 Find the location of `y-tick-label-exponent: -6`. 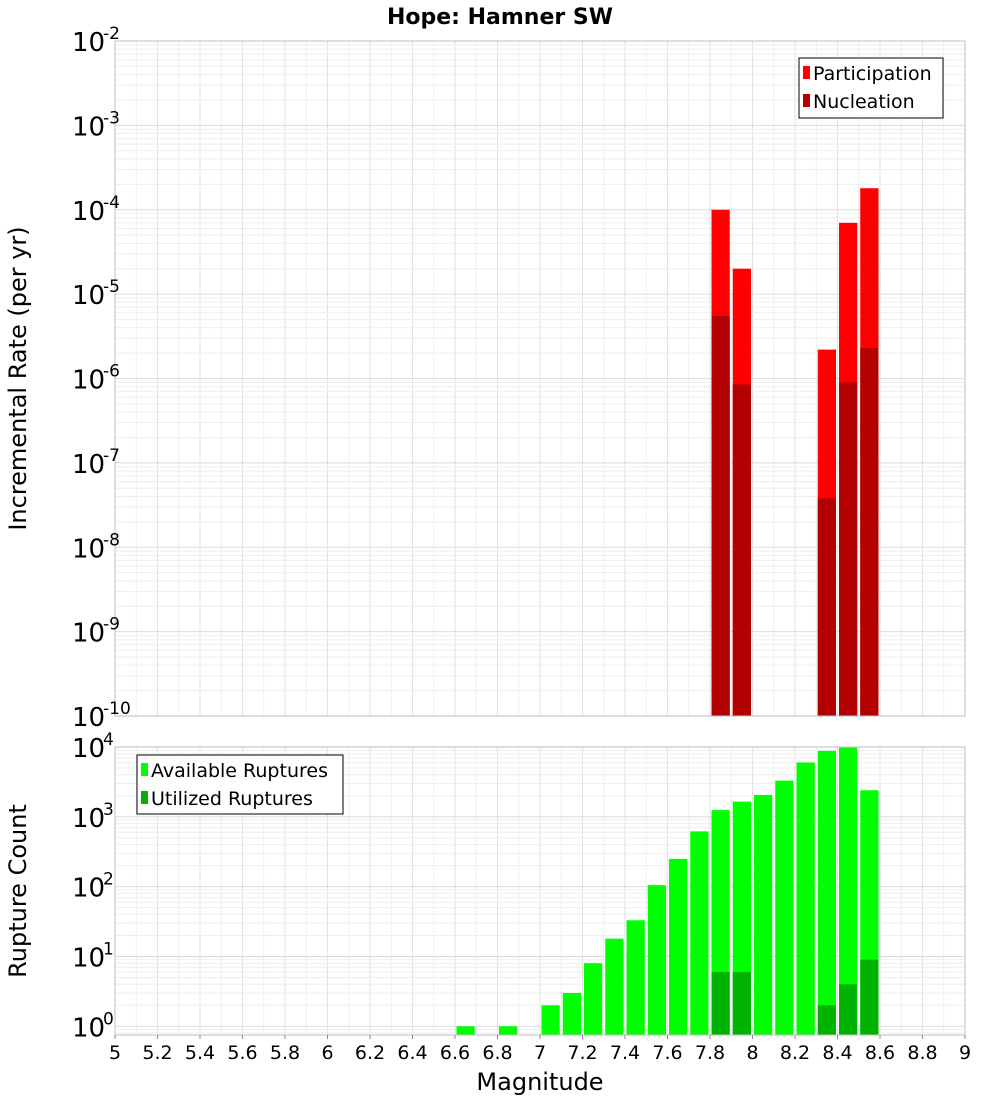

y-tick-label-exponent: -6 is located at coordinates (111, 372).